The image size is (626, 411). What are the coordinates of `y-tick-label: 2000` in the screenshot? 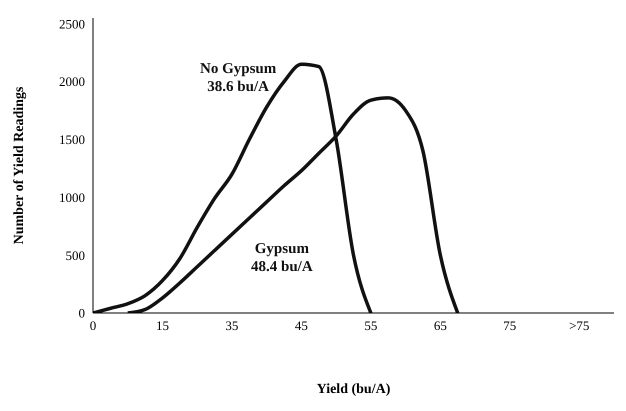 It's located at (72, 82).